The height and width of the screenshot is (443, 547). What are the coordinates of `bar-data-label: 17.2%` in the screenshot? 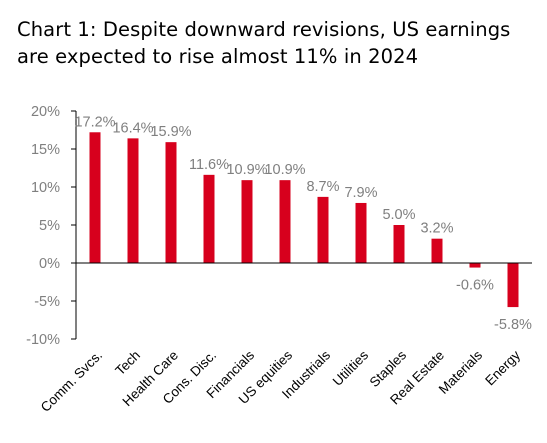 It's located at (94, 122).